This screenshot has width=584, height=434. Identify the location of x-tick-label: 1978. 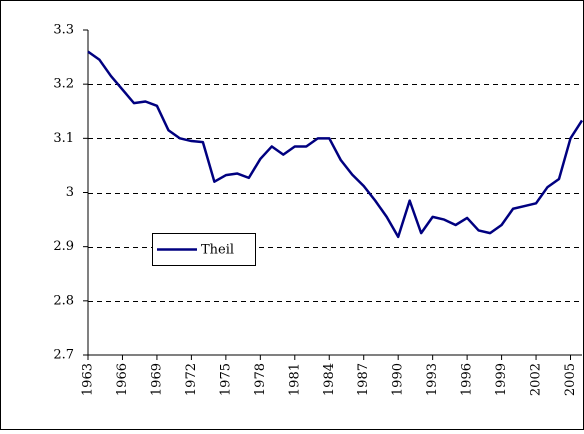
(260, 379).